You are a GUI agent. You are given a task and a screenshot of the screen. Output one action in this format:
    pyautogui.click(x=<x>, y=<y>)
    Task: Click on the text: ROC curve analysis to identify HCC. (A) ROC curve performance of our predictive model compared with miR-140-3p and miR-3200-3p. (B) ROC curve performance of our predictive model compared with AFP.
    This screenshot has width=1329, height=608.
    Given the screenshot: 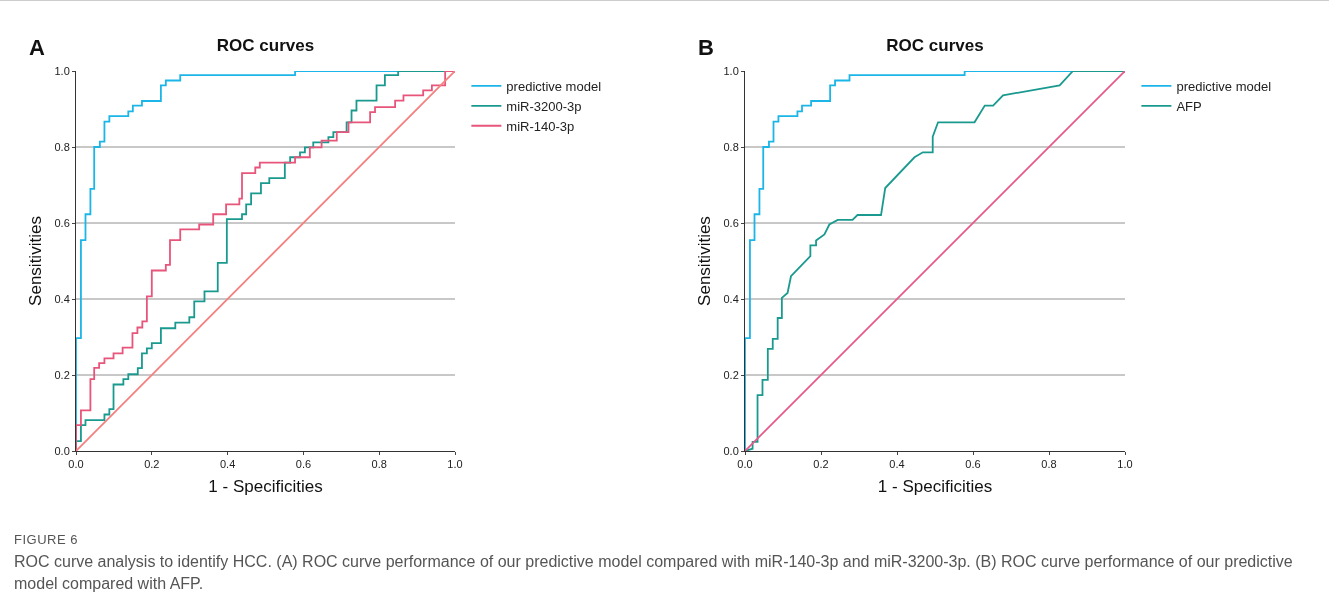 What is the action you would take?
    pyautogui.click(x=654, y=573)
    